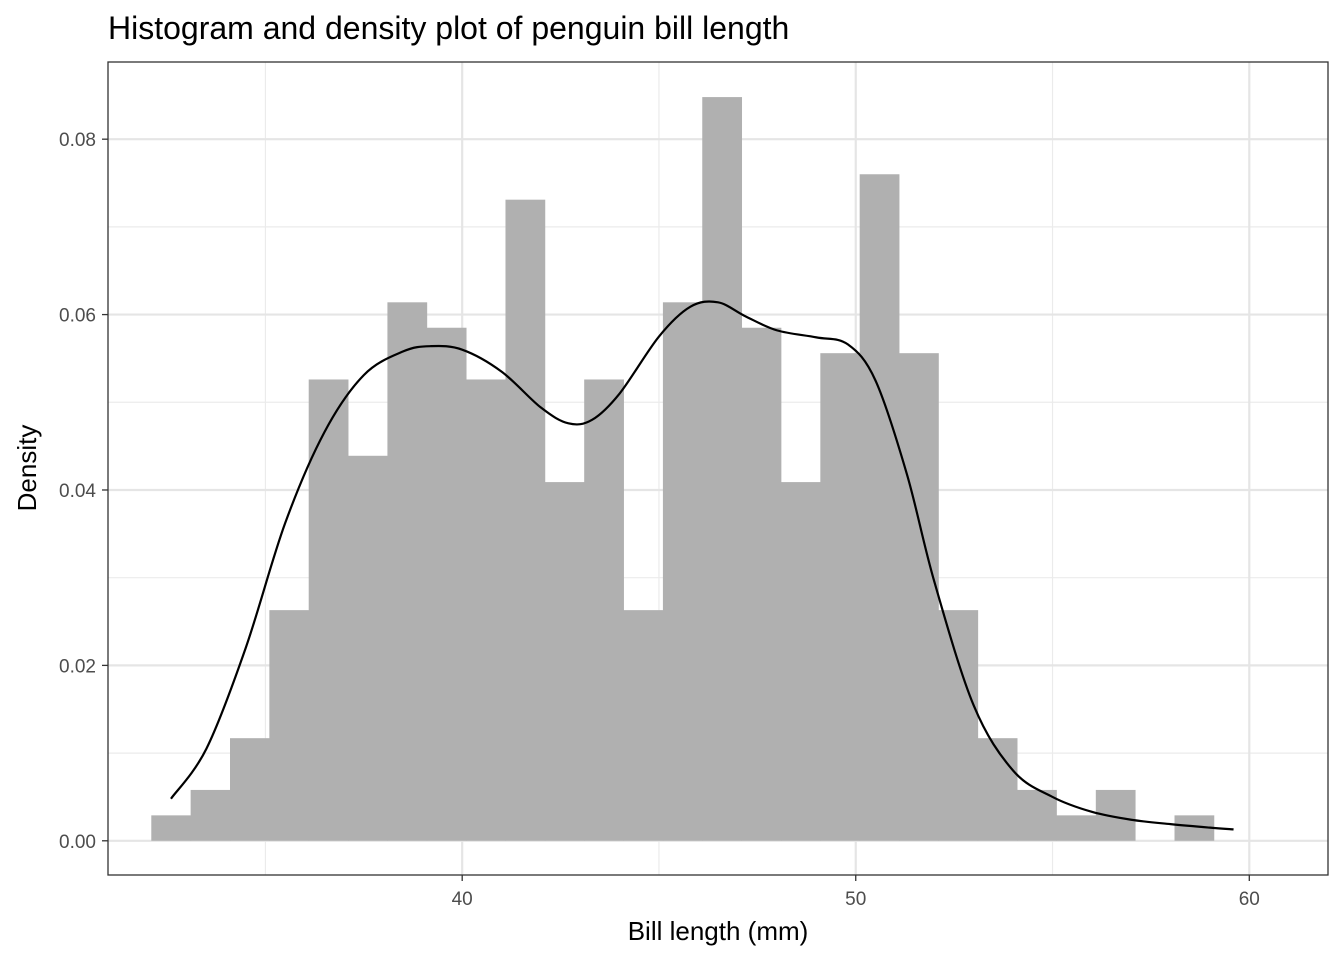  What do you see at coordinates (1249, 899) in the screenshot?
I see `x-tick-label: 60` at bounding box center [1249, 899].